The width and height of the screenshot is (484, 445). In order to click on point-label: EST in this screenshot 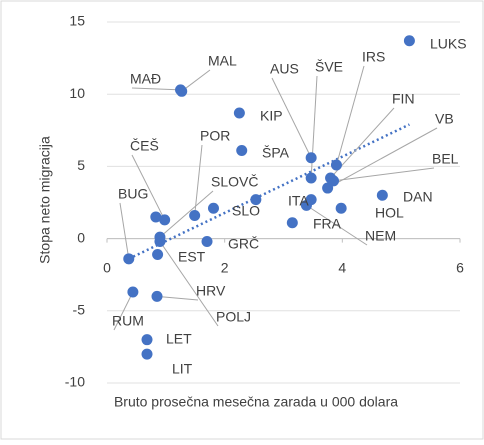, I will do `click(192, 257)`.